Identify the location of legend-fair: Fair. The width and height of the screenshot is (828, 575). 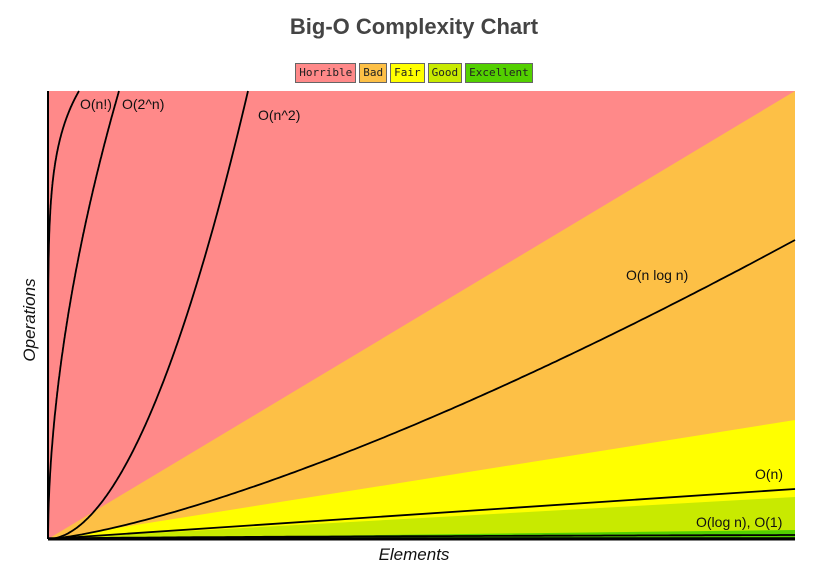
(407, 73).